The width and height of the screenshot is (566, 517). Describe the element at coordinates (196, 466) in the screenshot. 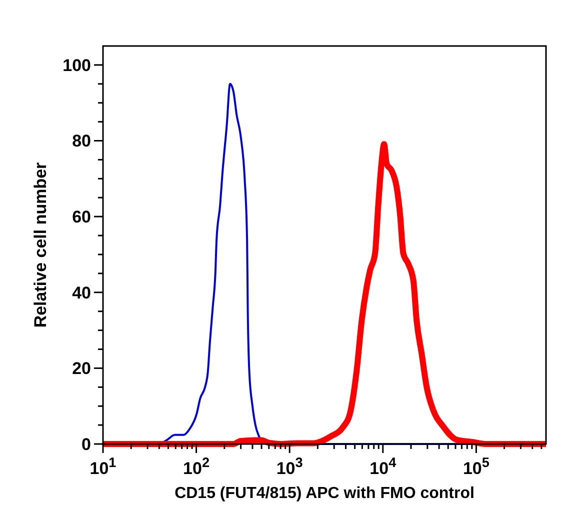

I see `x-tick-label: 10$^{2}$` at that location.